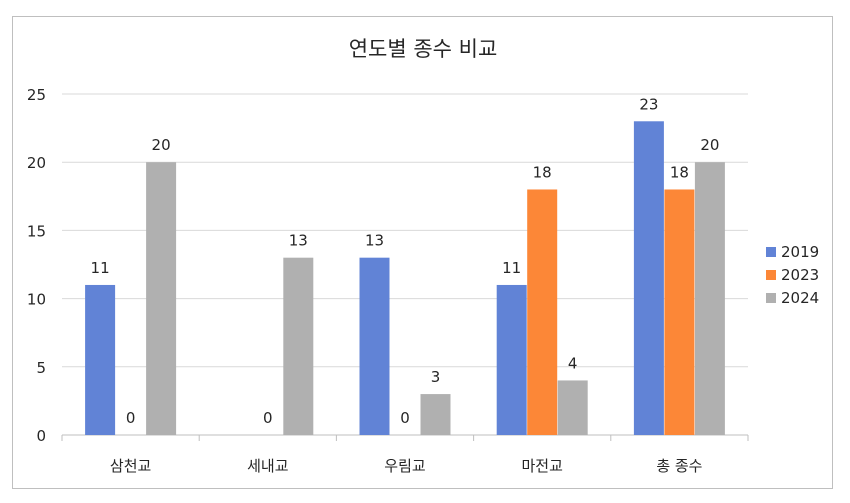 Image resolution: width=850 pixels, height=503 pixels. What do you see at coordinates (648, 104) in the screenshot?
I see `data-label: 23` at bounding box center [648, 104].